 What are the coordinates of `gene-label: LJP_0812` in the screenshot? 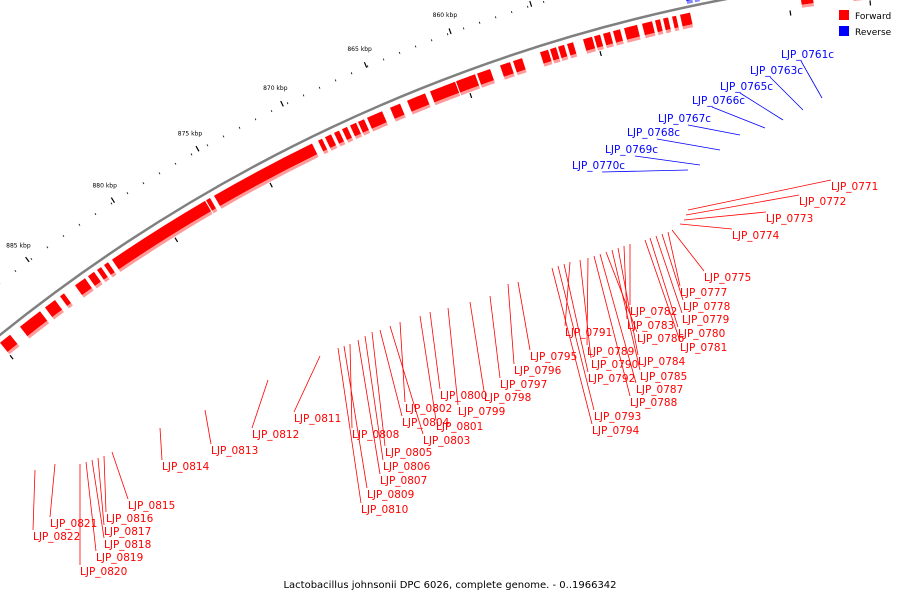 It's located at (275, 435).